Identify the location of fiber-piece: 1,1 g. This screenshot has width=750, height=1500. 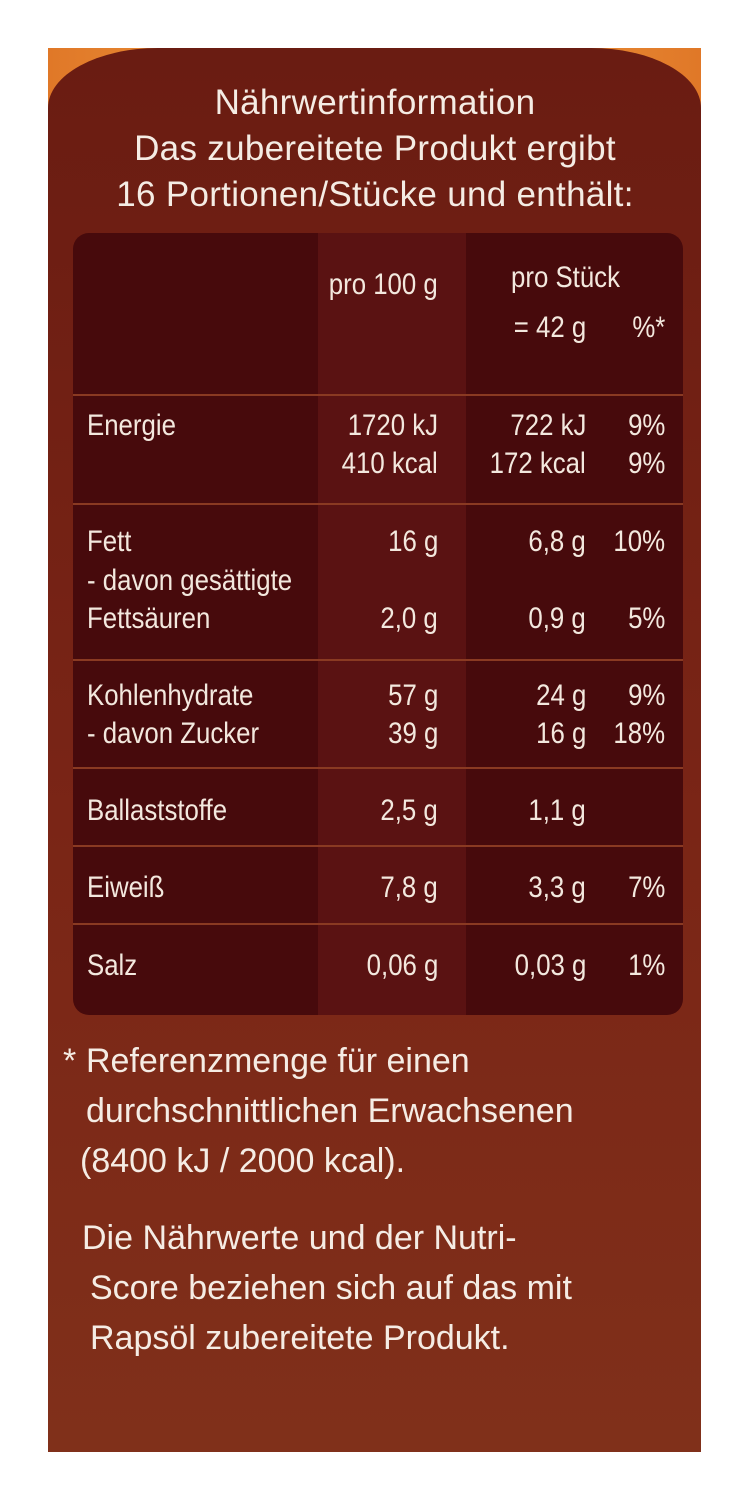
(557, 810).